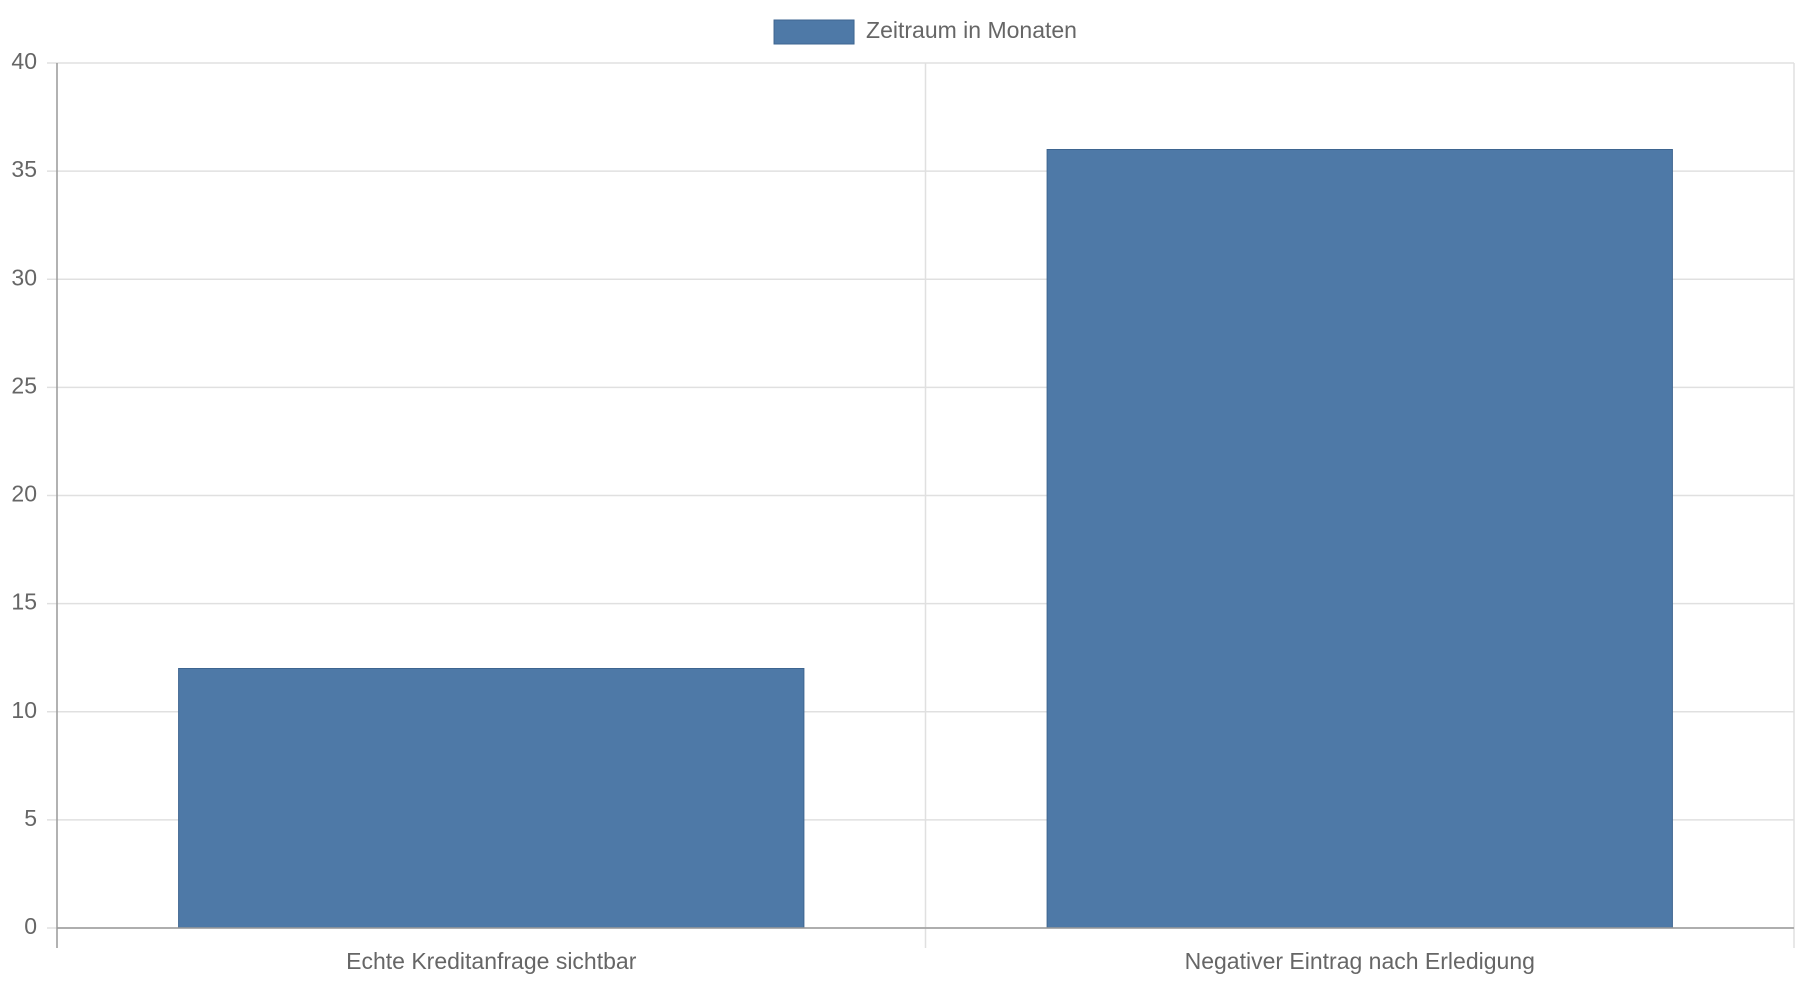  What do you see at coordinates (24, 277) in the screenshot?
I see `y-tick-label: 30` at bounding box center [24, 277].